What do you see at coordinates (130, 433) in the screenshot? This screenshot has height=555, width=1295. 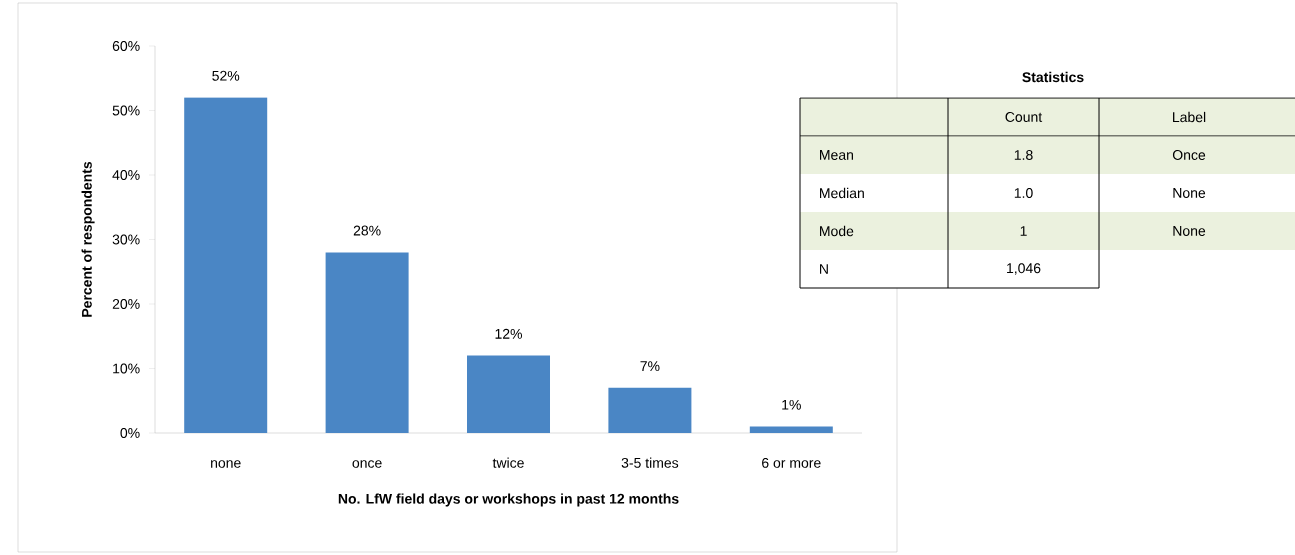 I see `y-tick-label: 0%` at bounding box center [130, 433].